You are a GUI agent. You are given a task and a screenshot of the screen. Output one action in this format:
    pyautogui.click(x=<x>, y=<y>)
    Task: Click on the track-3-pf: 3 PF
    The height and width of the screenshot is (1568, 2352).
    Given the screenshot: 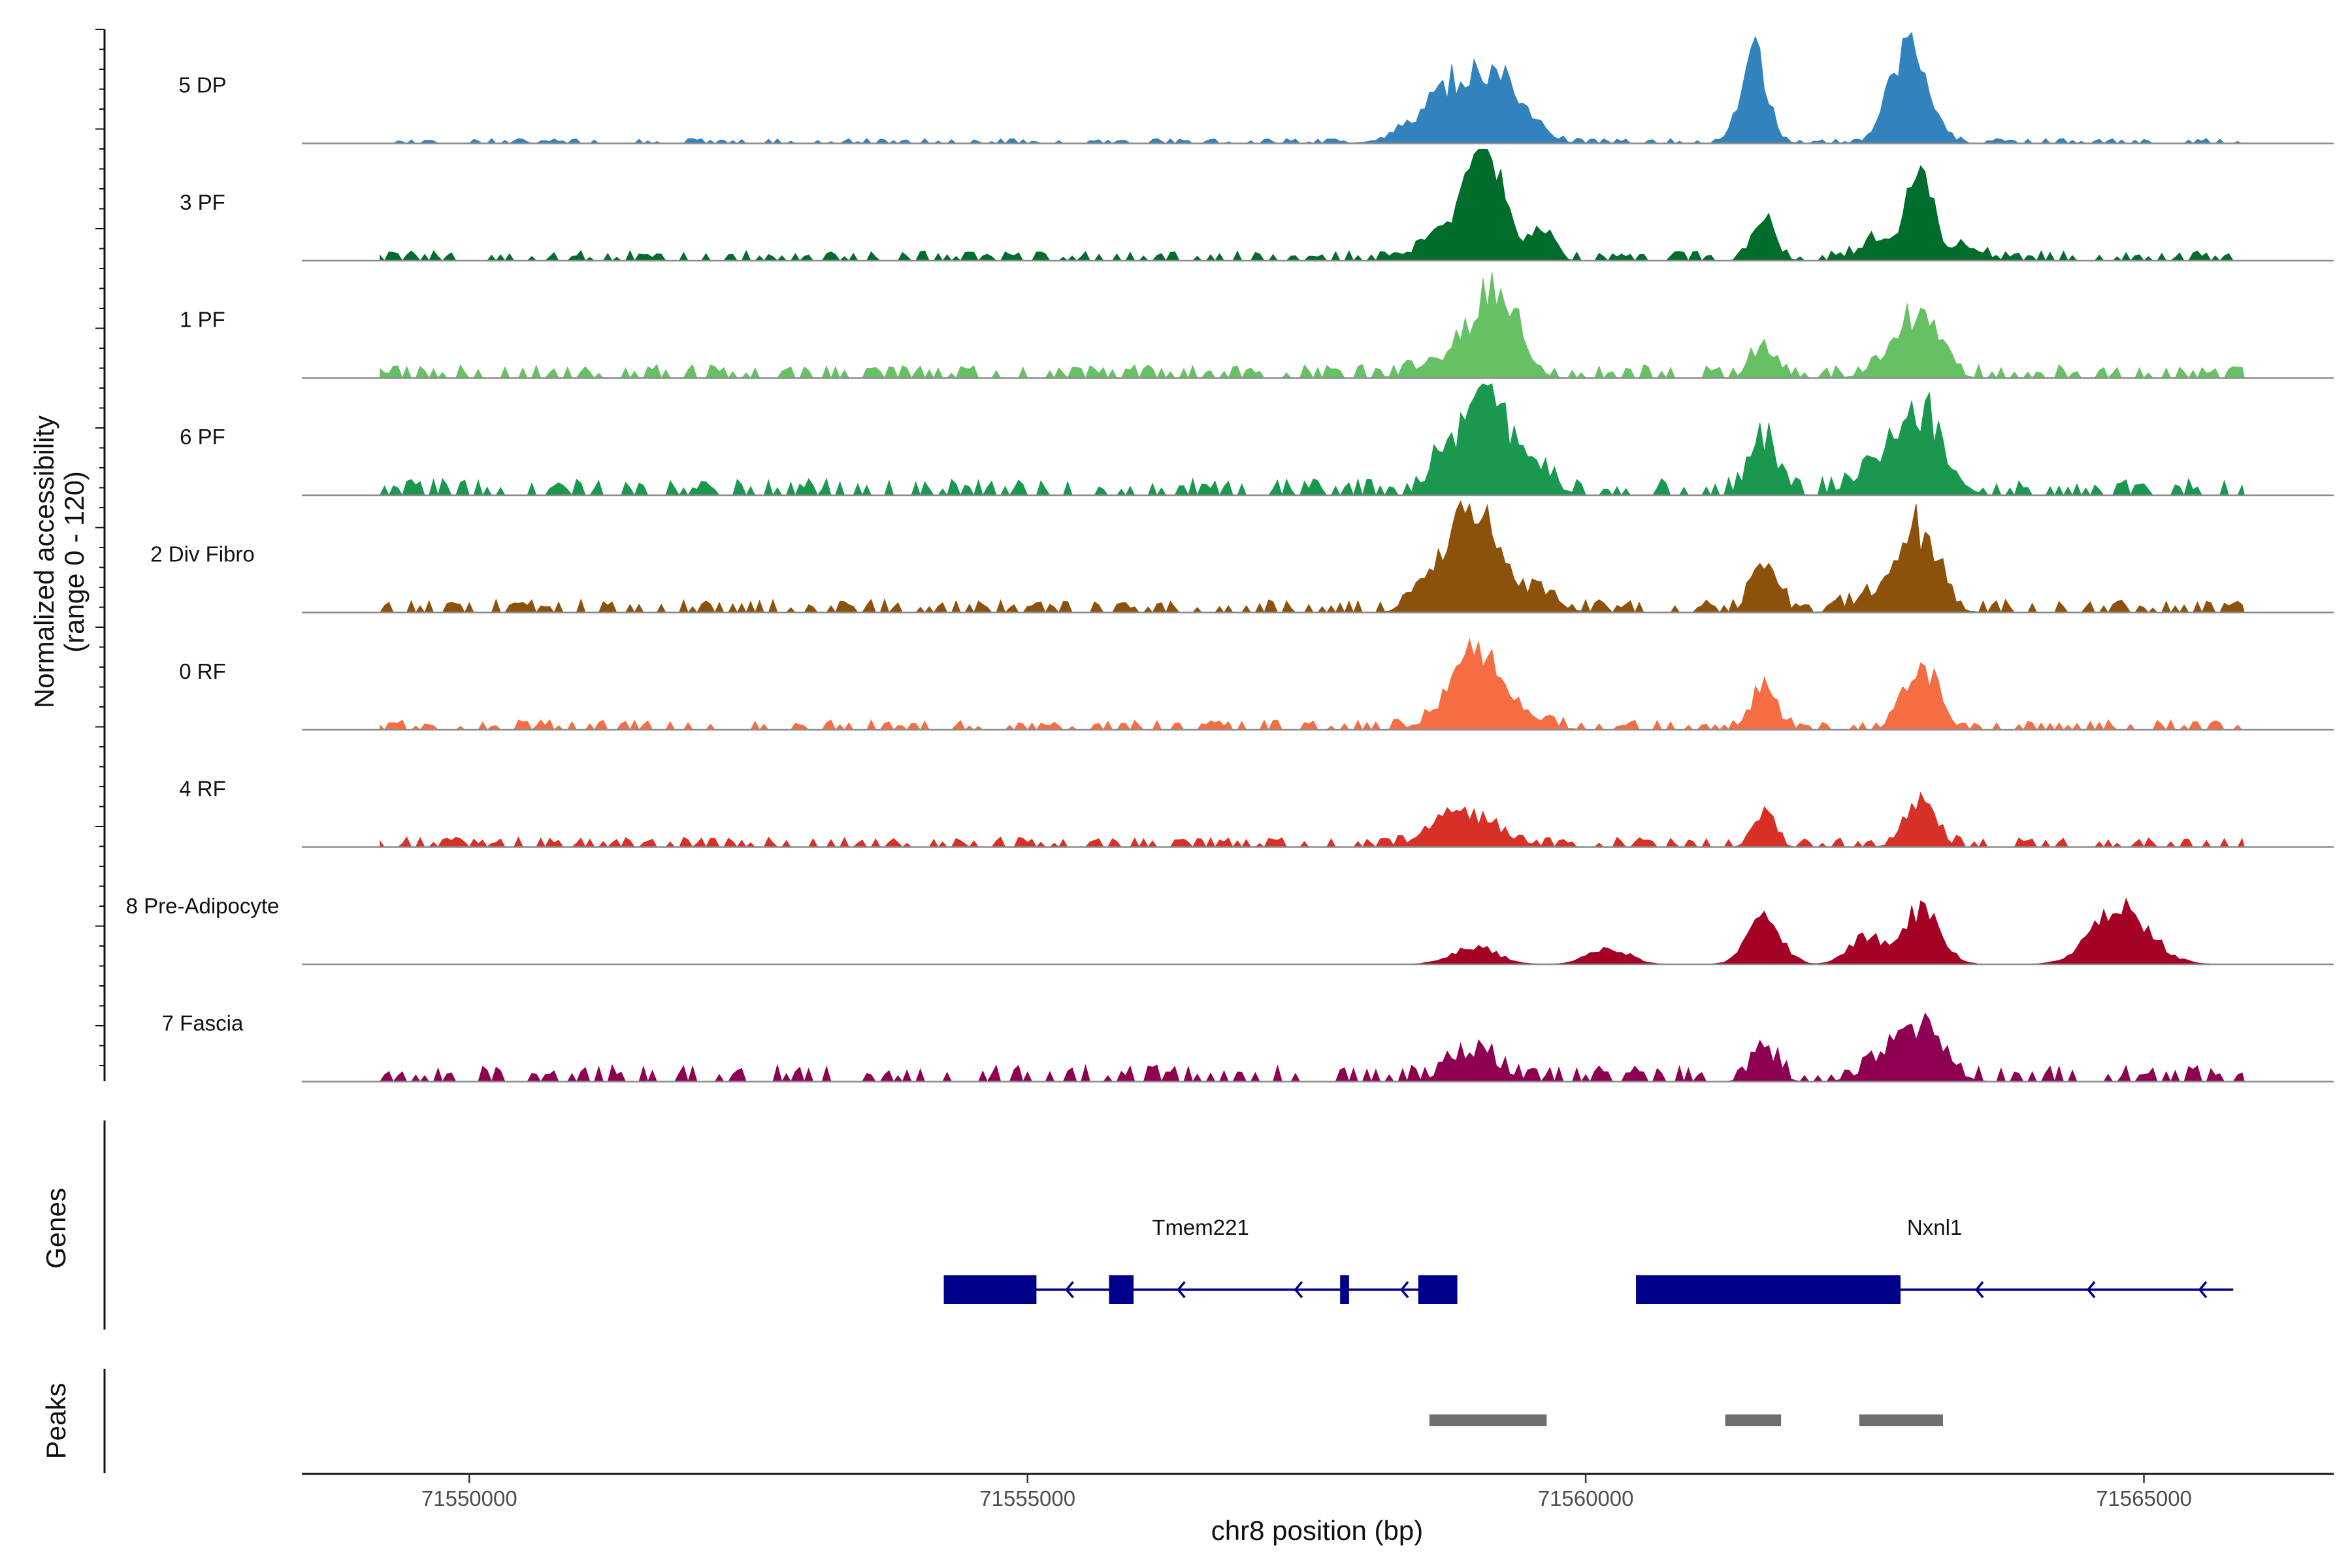 What is the action you would take?
    pyautogui.click(x=1257, y=205)
    